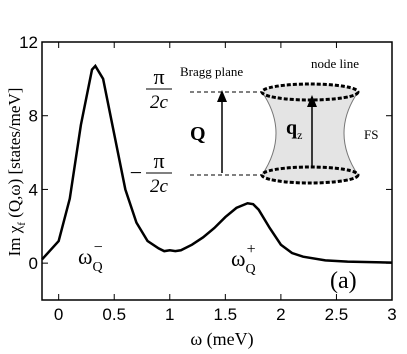 The height and width of the screenshot is (354, 407). I want to click on x-tick-label: 3, so click(391, 314).